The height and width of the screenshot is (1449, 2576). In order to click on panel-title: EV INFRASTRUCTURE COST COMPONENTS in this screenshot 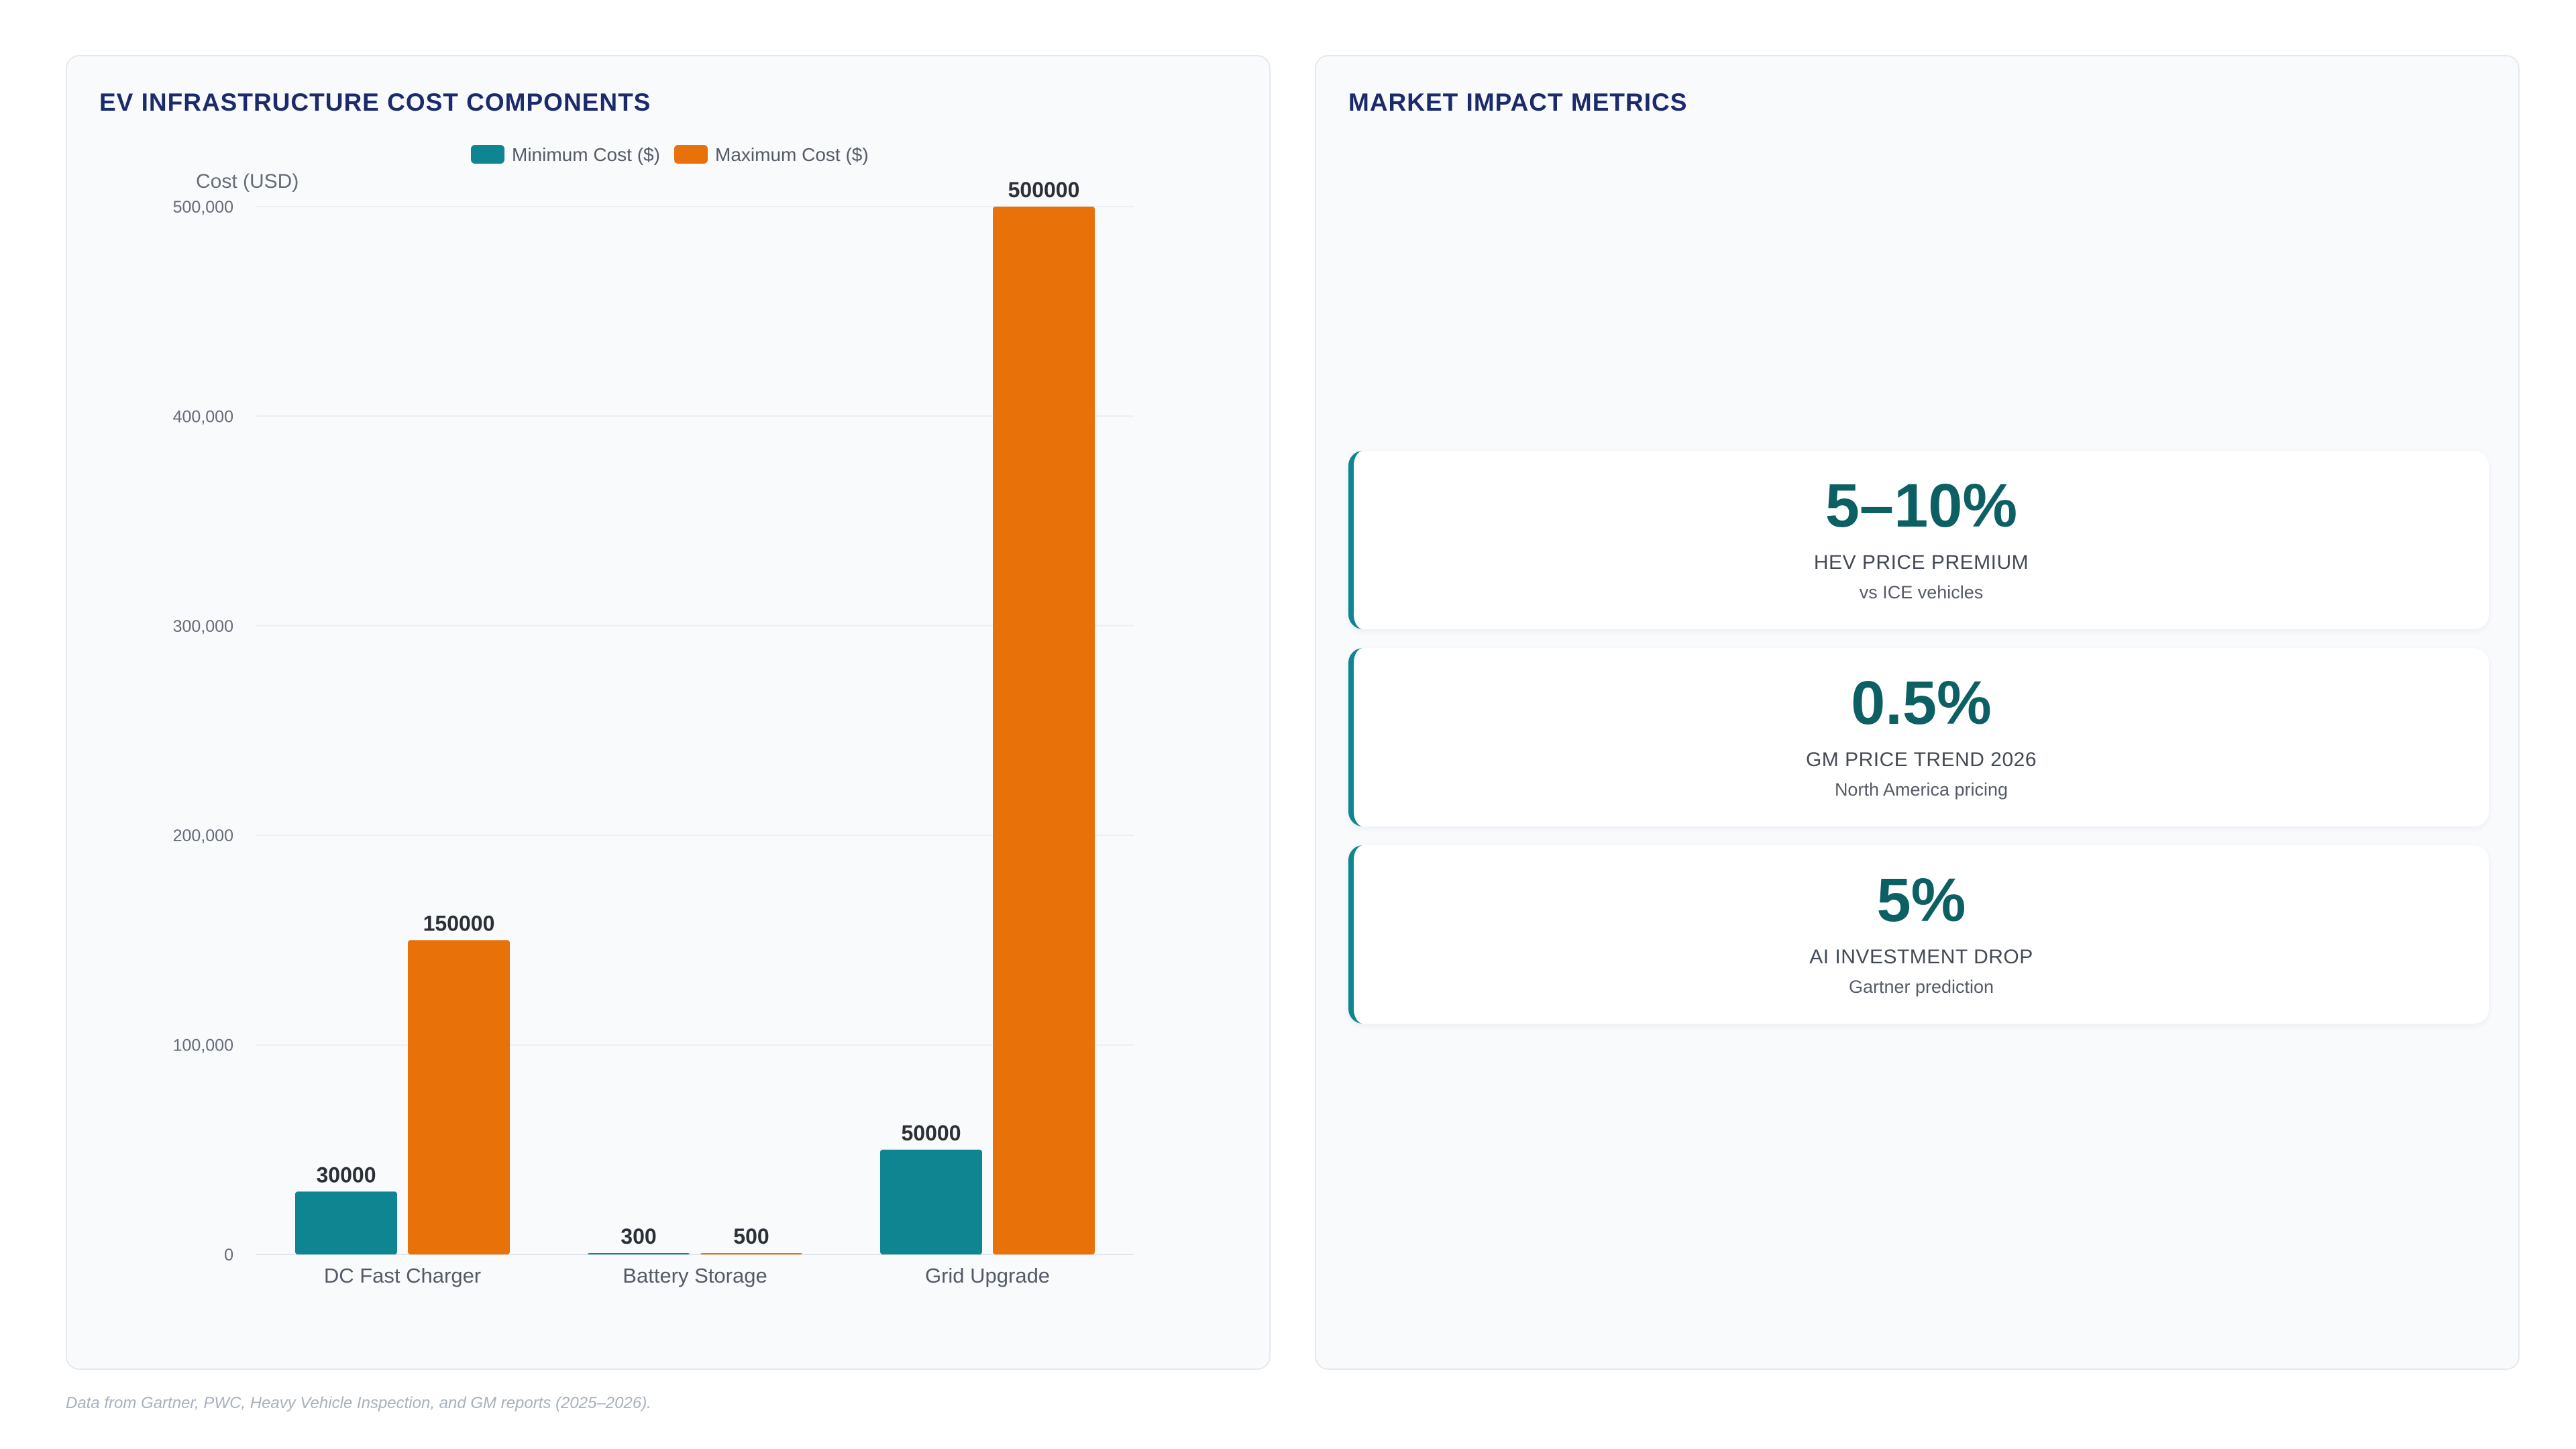, I will do `click(375, 102)`.